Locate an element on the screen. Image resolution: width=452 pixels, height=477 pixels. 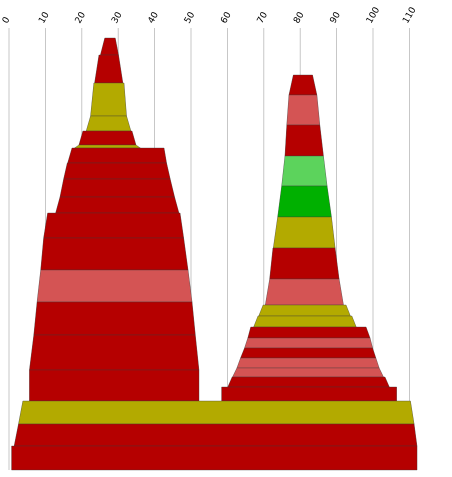
x-tick-label: 20 is located at coordinates (81, 17).